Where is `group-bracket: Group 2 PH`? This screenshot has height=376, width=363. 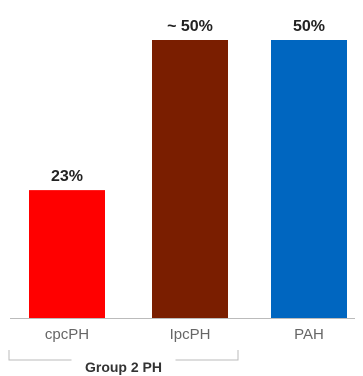
group-bracket: Group 2 PH is located at coordinates (123, 362).